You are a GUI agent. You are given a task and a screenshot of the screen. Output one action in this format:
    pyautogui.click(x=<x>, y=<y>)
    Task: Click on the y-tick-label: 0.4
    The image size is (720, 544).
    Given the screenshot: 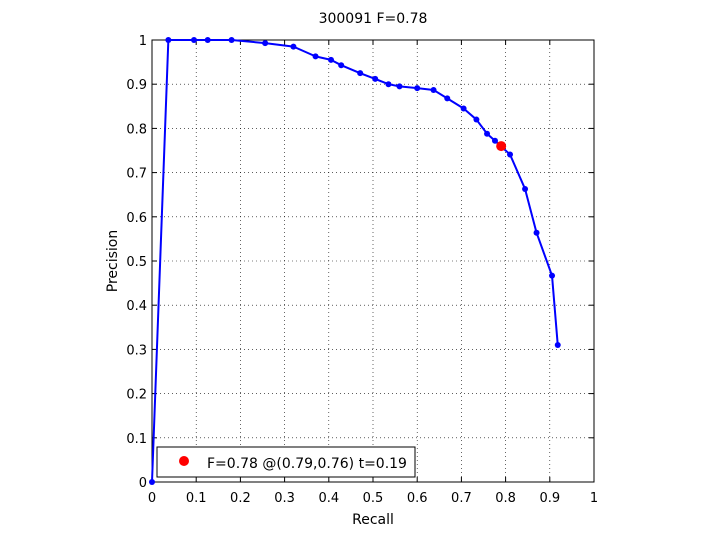 What is the action you would take?
    pyautogui.click(x=136, y=306)
    